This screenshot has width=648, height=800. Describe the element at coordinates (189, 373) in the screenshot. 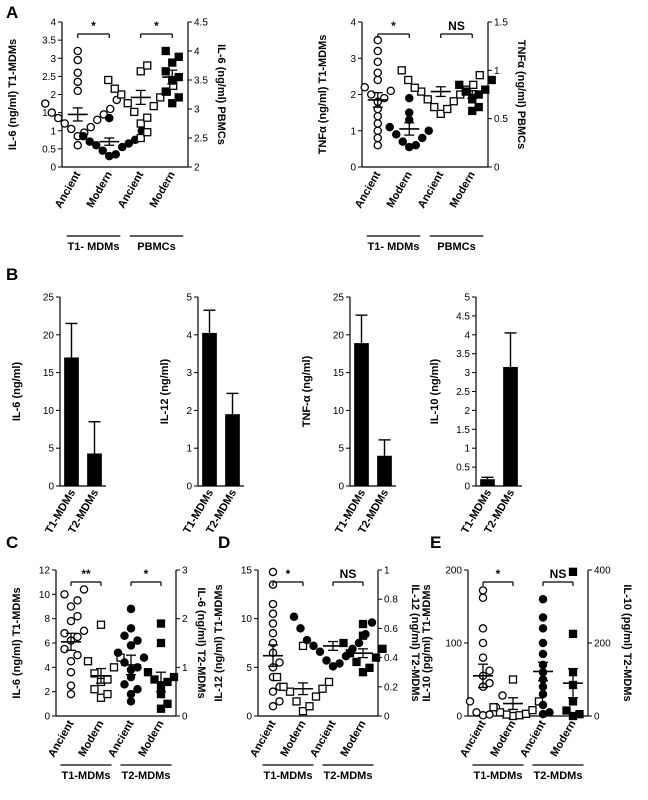

I see `chart-b2-ytick-label-3: 3` at that location.